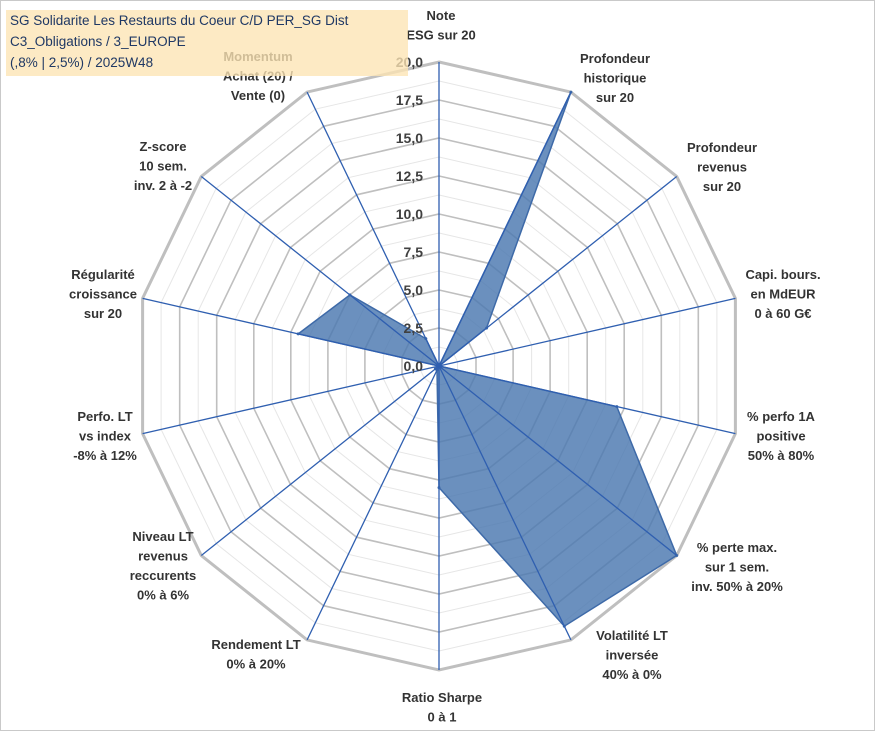  Describe the element at coordinates (163, 566) in the screenshot. I see `axis-label: Niveau LT revenus reccurents 0% à 6%` at that location.